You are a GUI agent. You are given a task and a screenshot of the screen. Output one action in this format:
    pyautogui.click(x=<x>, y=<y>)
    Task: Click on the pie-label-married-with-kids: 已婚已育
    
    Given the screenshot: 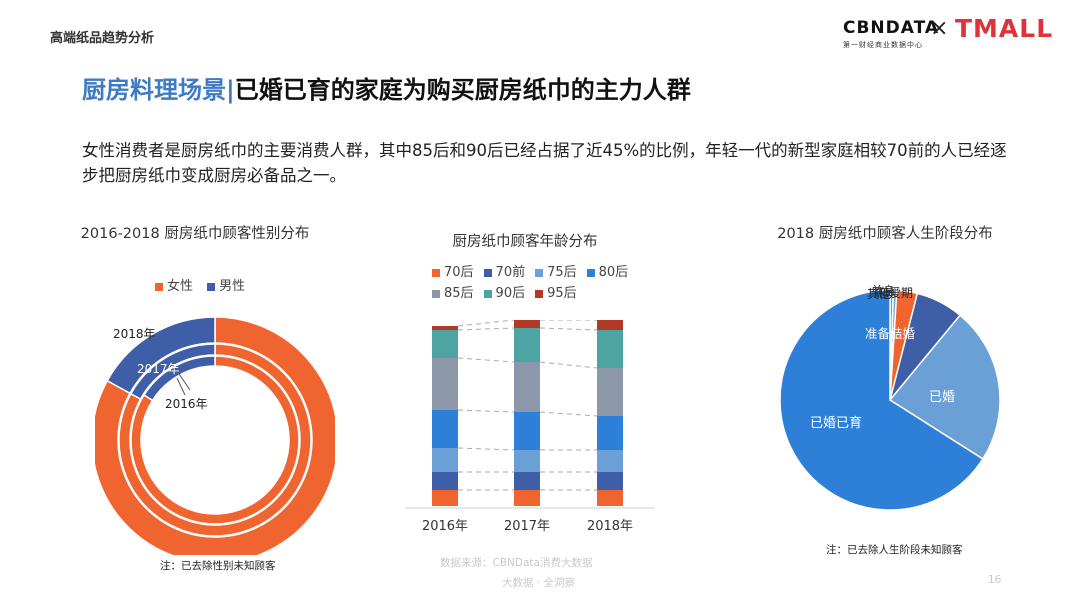 What is the action you would take?
    pyautogui.click(x=836, y=423)
    